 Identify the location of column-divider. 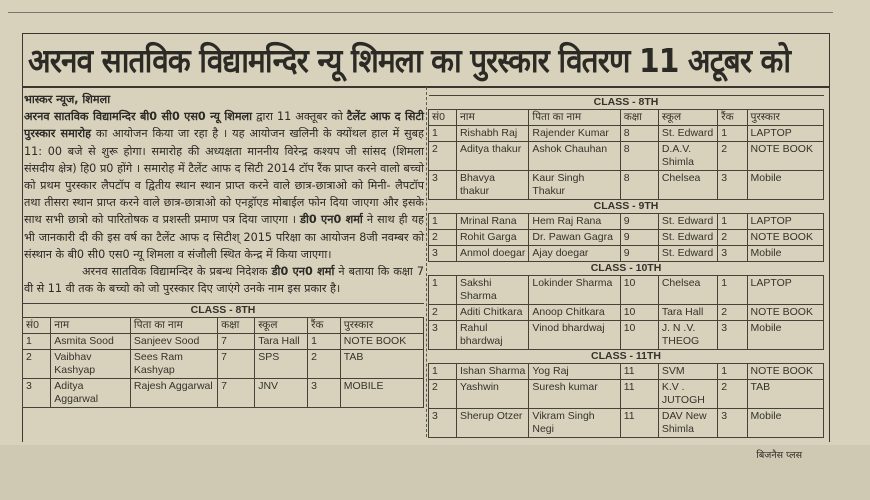
(427, 262).